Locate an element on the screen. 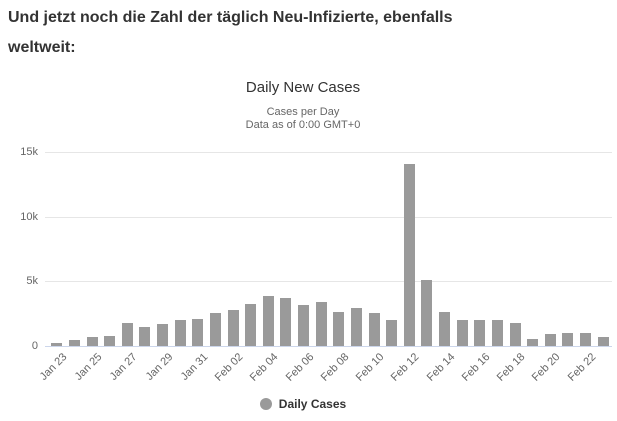 The image size is (617, 421). y-tick-label: 0 is located at coordinates (34, 346).